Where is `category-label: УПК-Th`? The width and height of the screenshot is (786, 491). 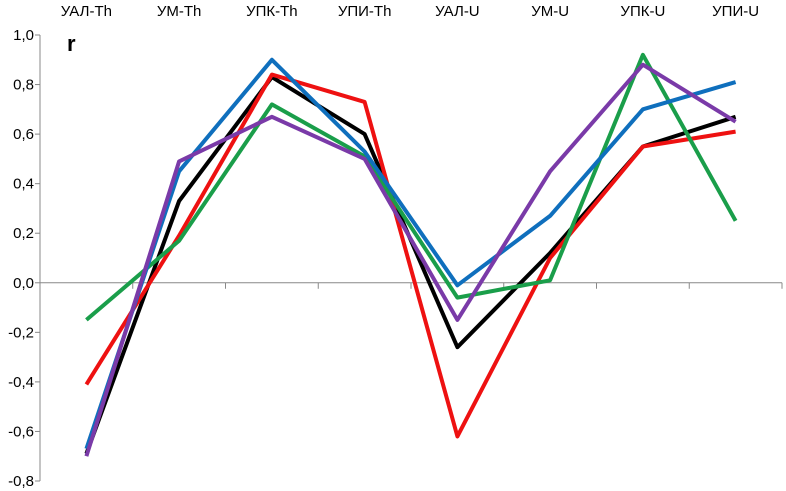 category-label: УПК-Th is located at coordinates (272, 11).